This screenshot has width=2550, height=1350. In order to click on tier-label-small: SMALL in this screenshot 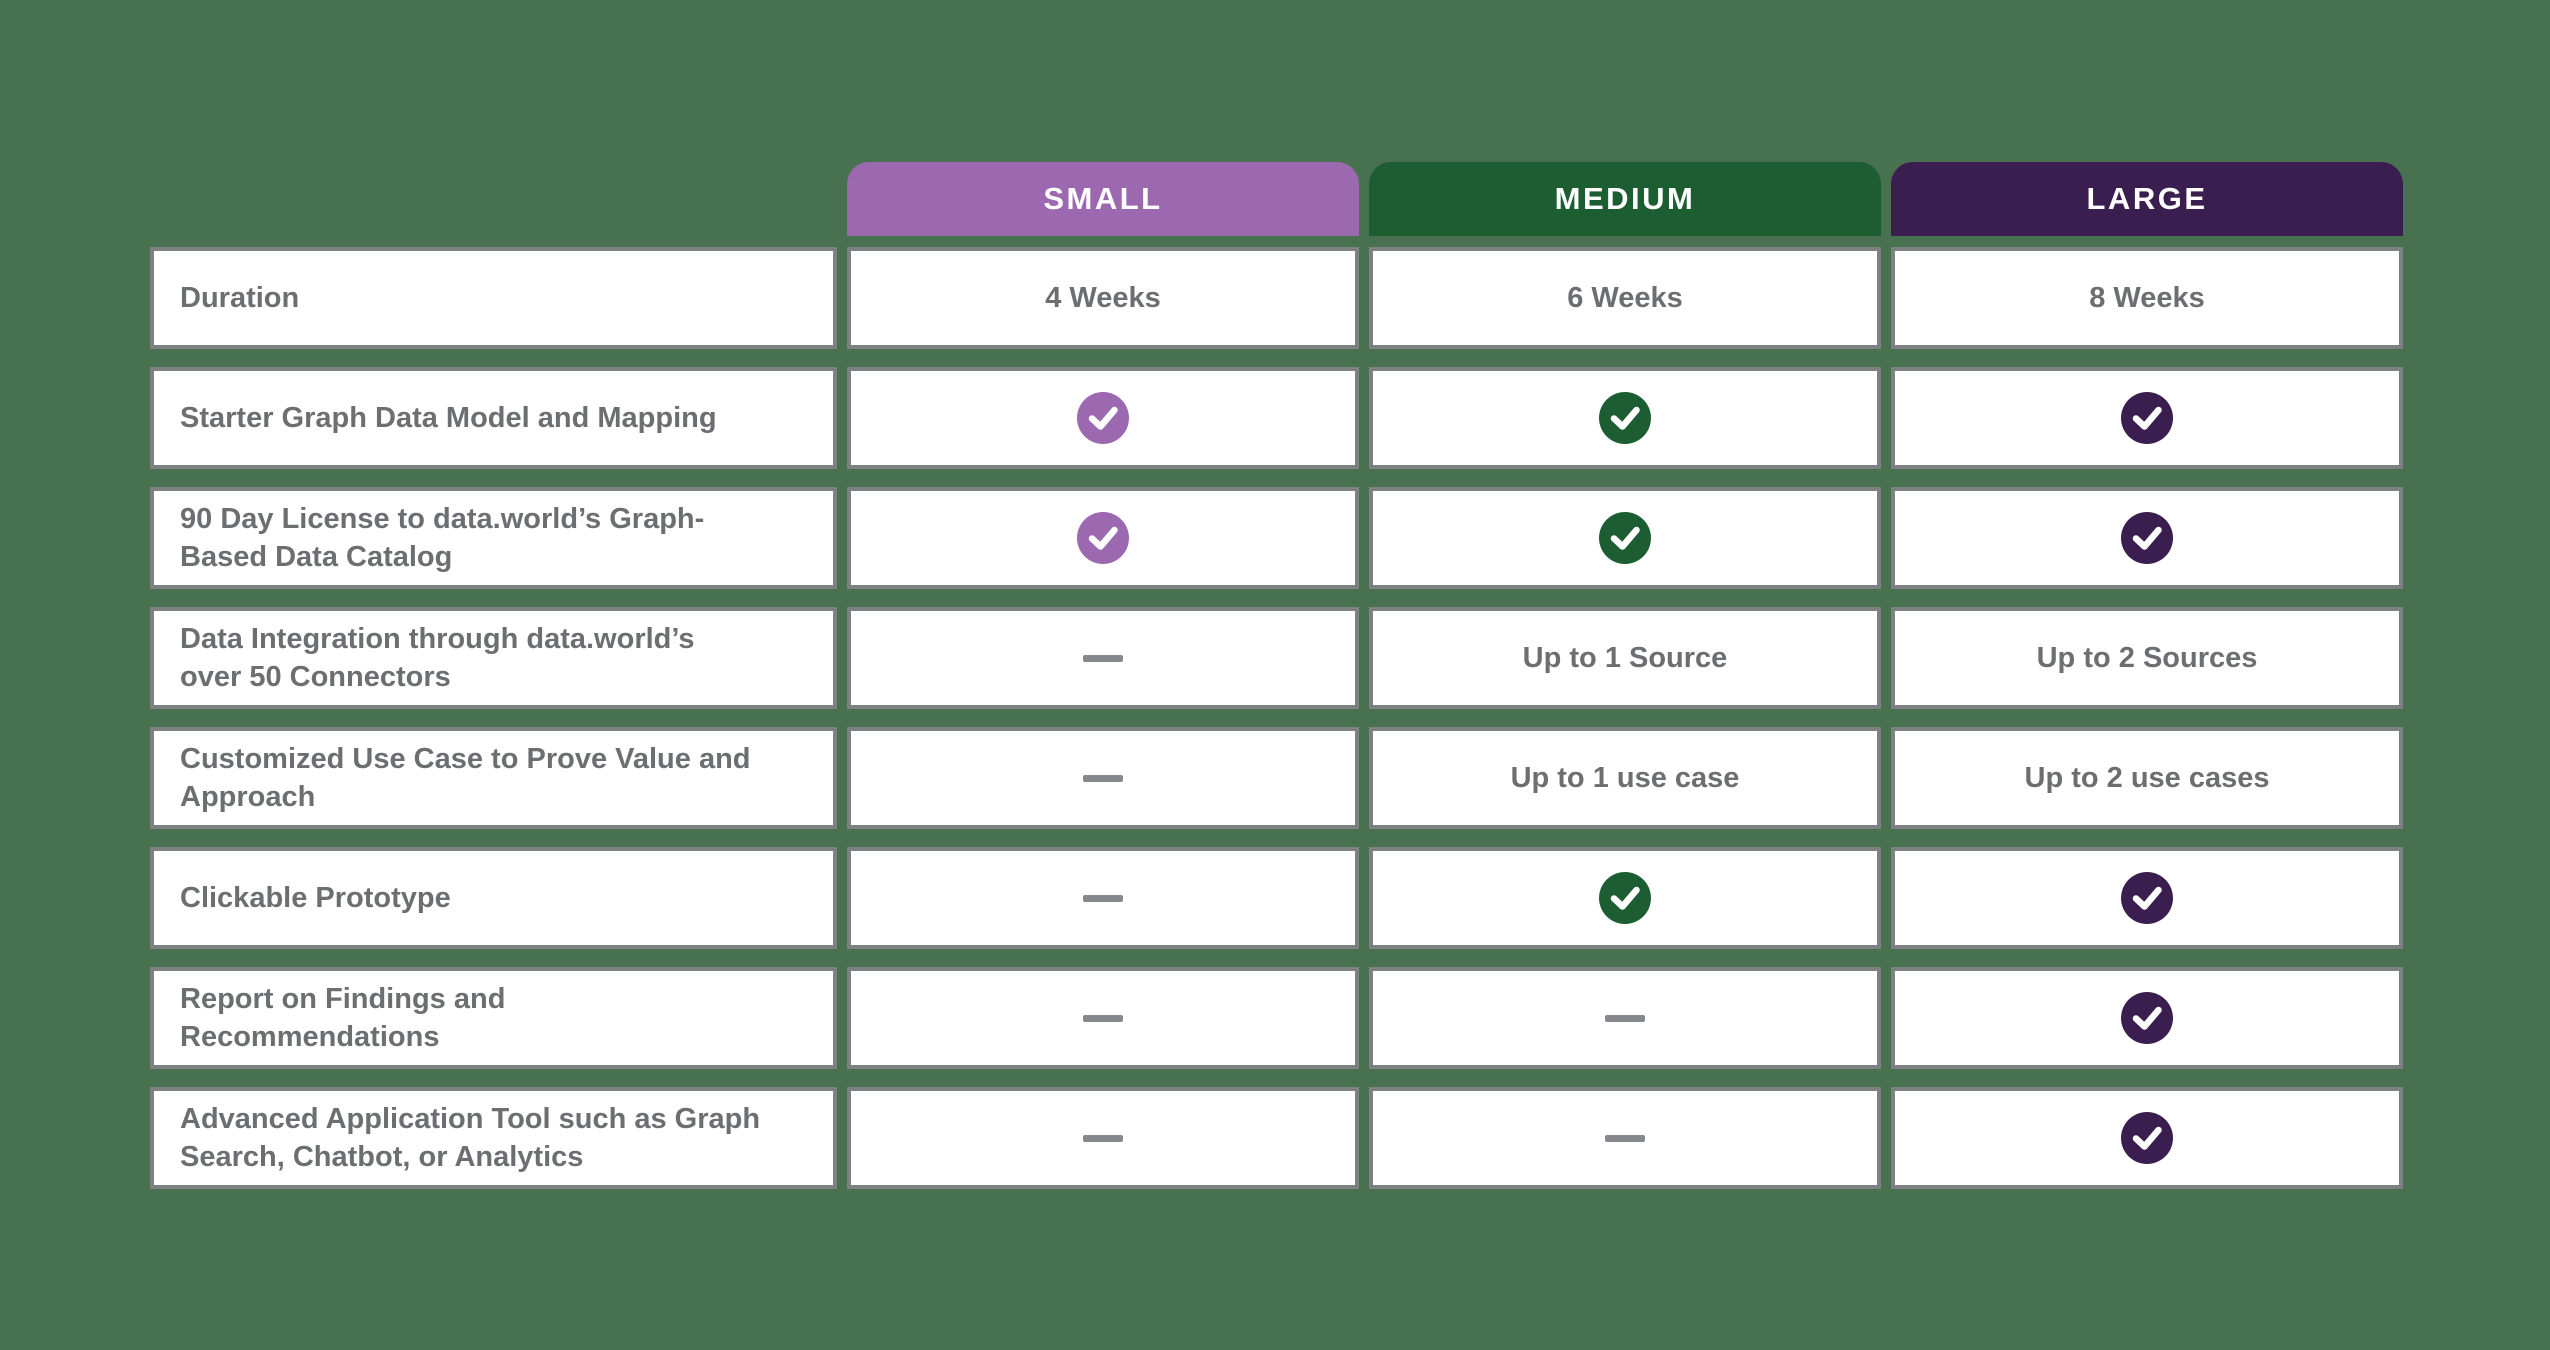, I will do `click(1103, 198)`.